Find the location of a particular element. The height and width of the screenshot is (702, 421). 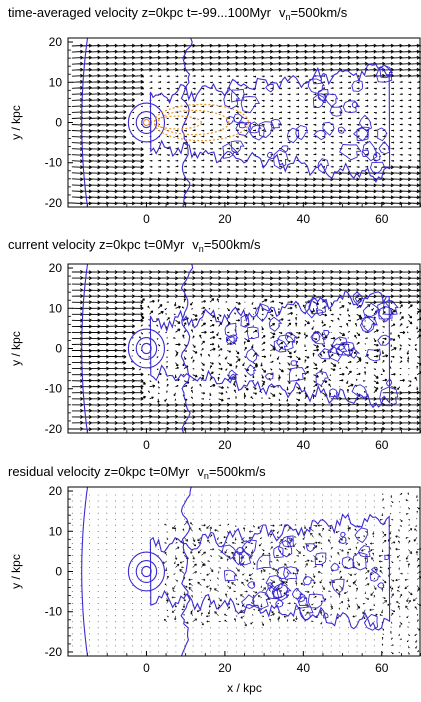

tail-contour is located at coordinates (196, 122).